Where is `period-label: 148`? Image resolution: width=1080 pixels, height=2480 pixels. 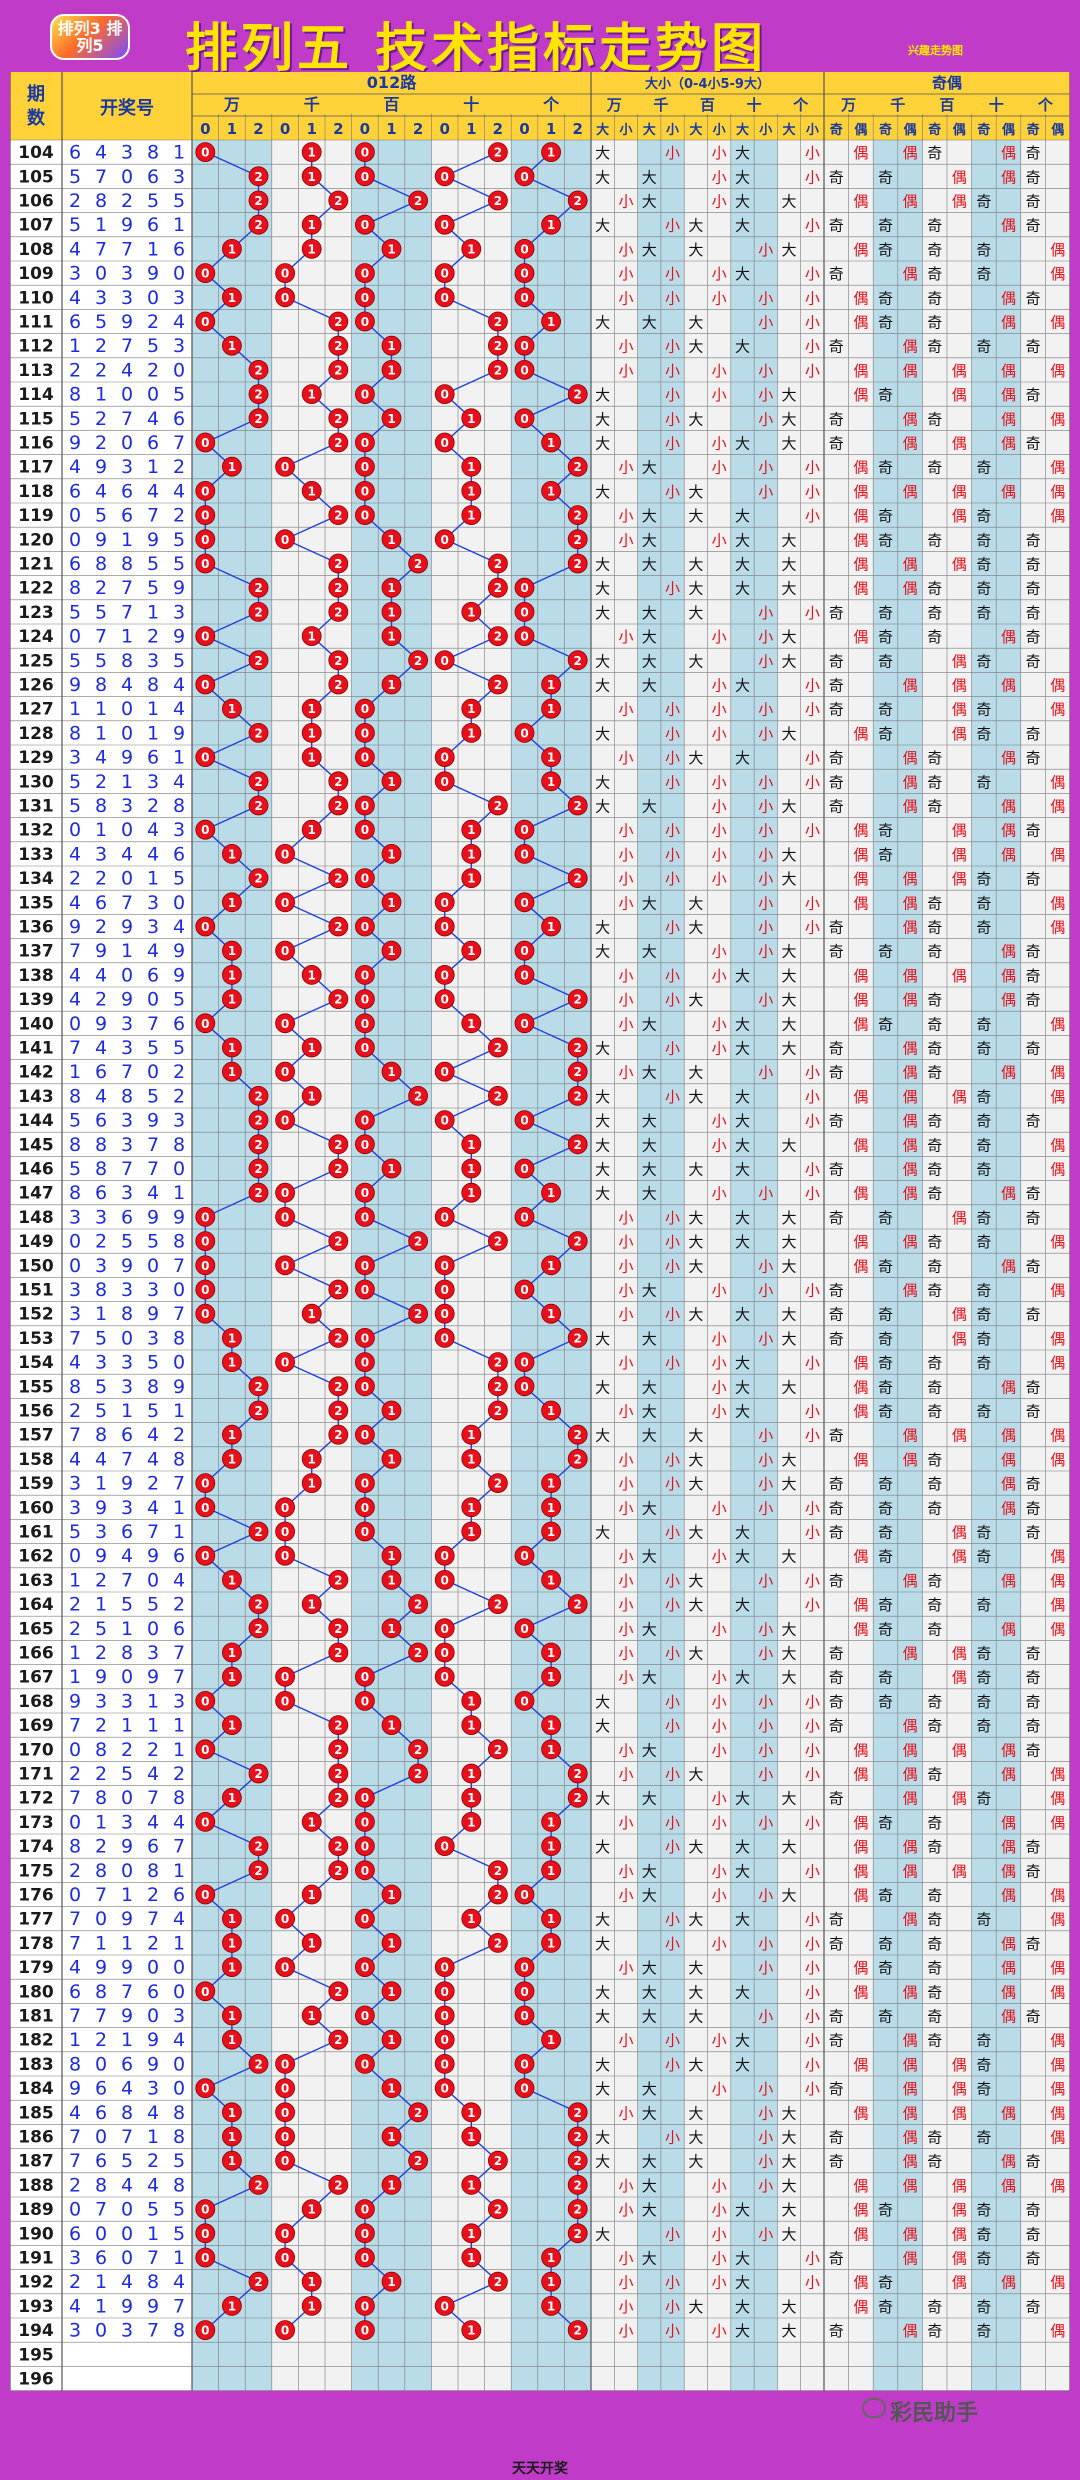
period-label: 148 is located at coordinates (36, 1218).